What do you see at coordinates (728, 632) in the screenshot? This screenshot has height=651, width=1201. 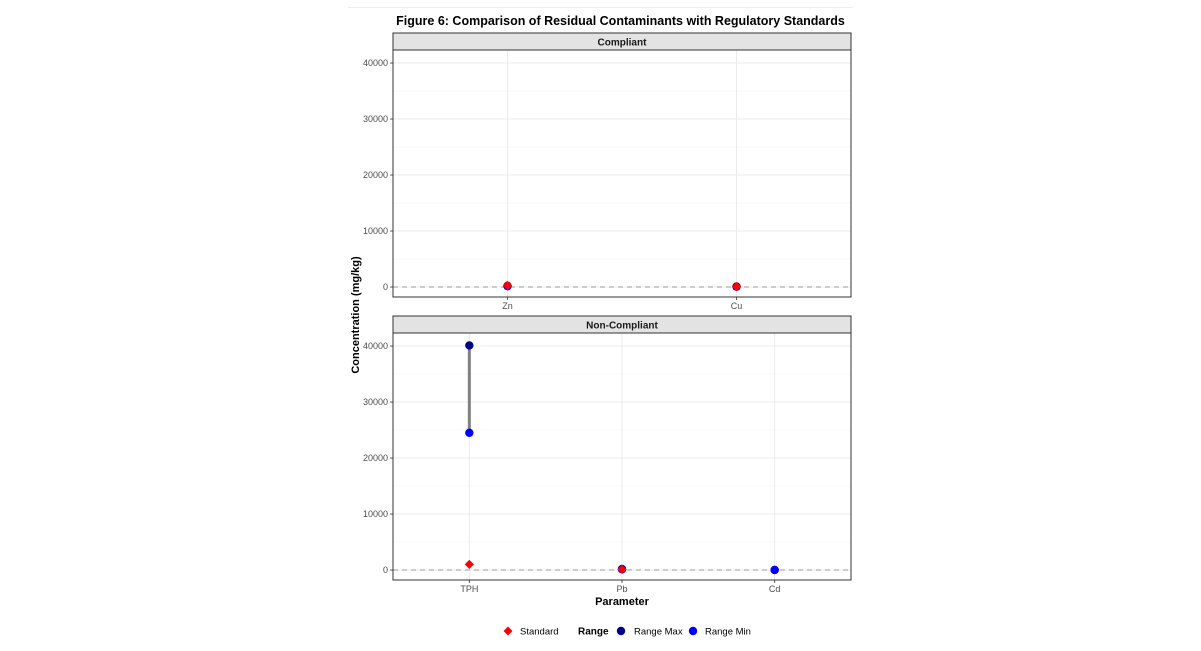 I see `legend-range-min-label: Range Min` at bounding box center [728, 632].